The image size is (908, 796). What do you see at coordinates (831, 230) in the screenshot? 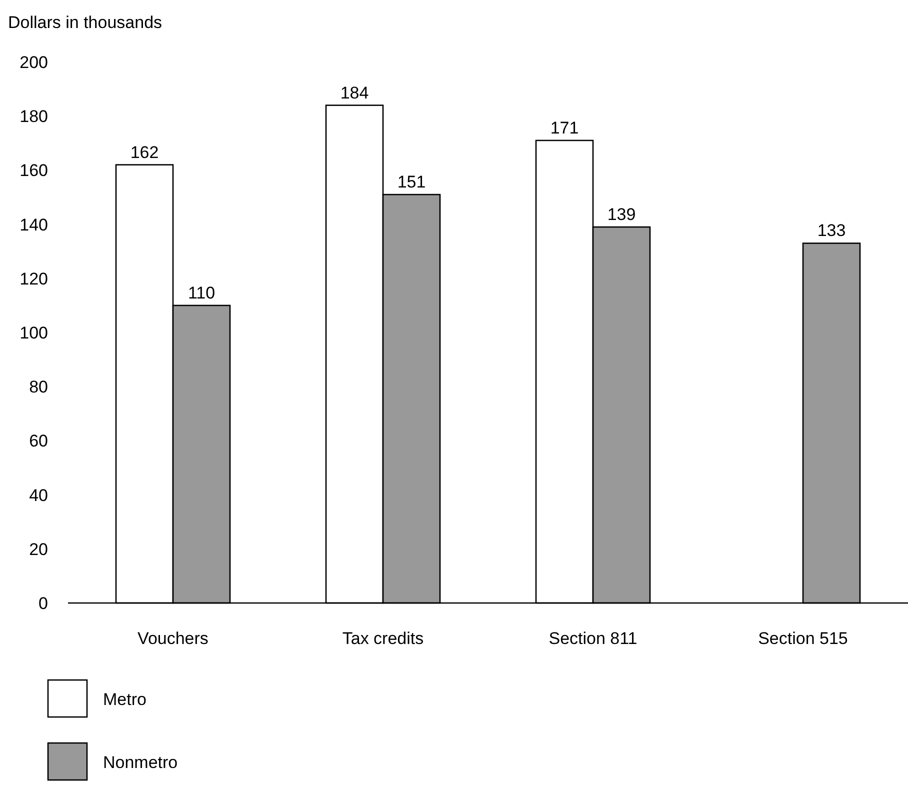
I see `data-label: 133` at bounding box center [831, 230].